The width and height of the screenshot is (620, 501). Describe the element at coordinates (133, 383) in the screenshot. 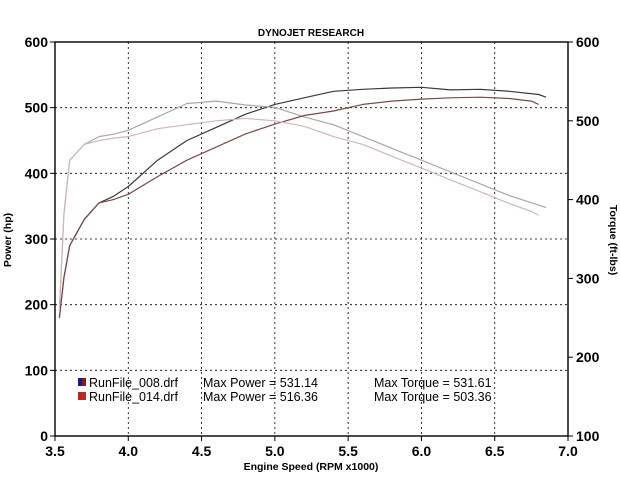

I see `legend-file-runfile-008: RunFile_008.drf` at that location.